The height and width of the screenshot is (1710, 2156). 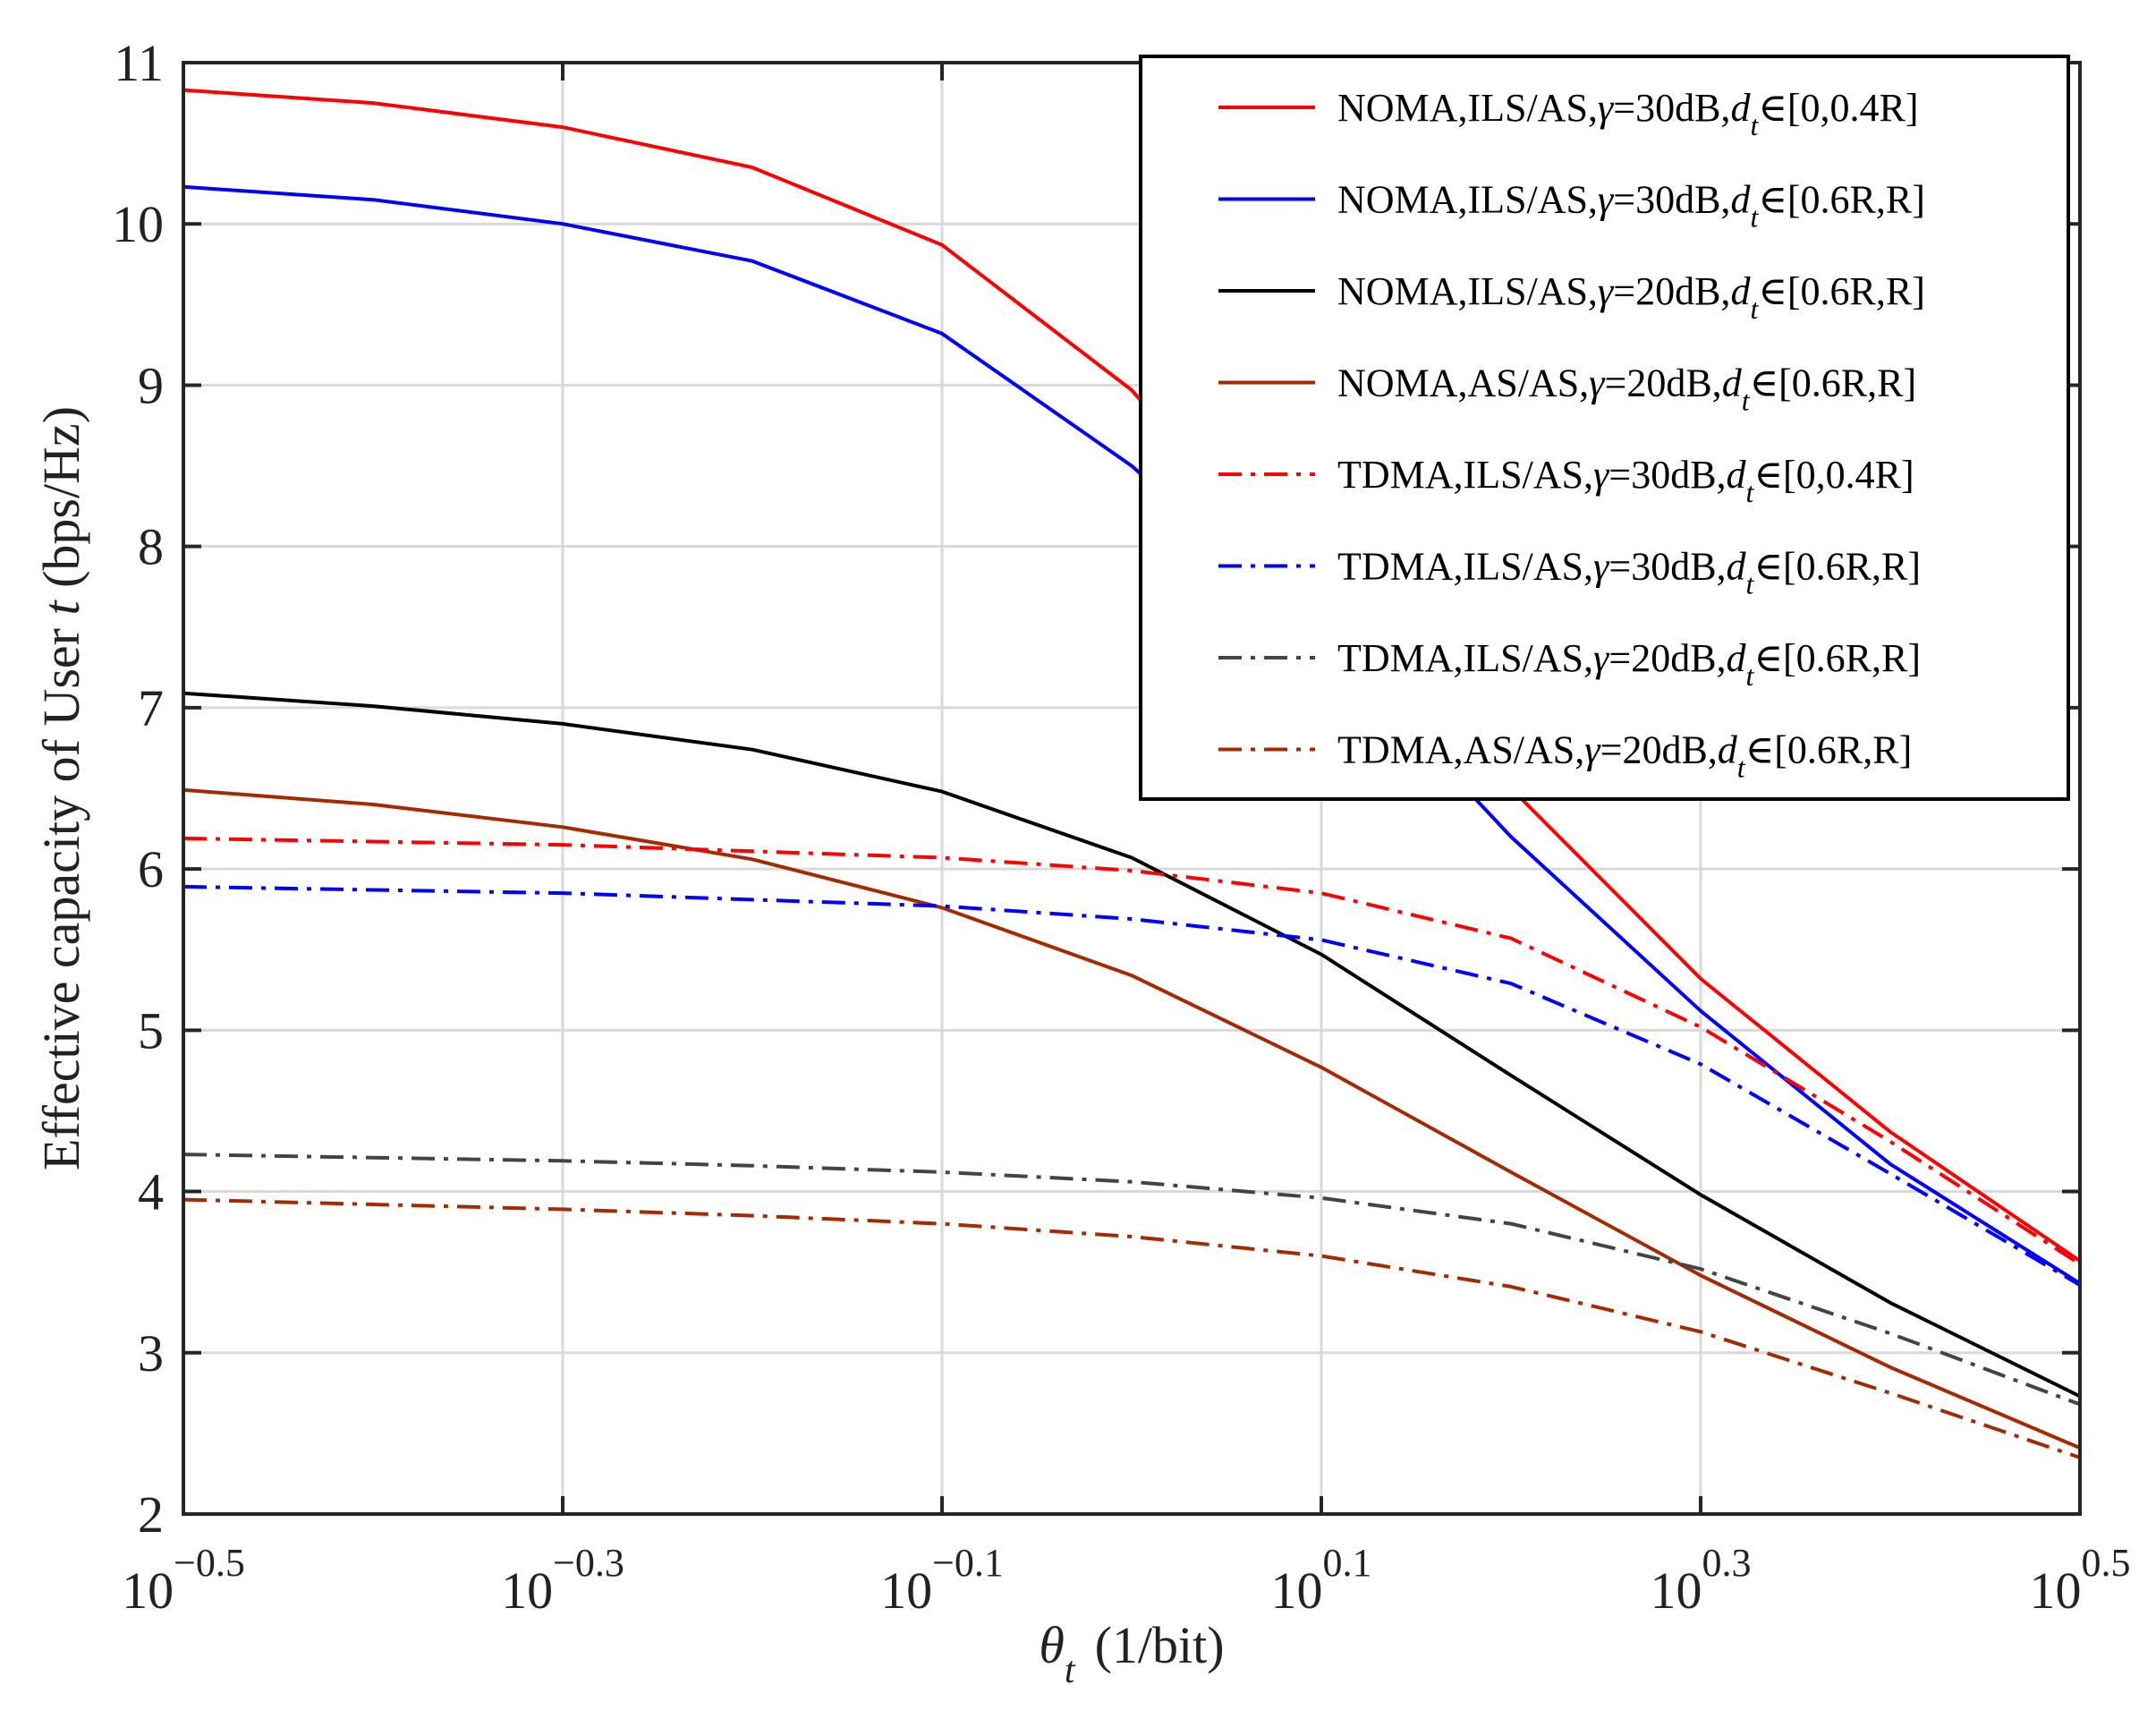 What do you see at coordinates (151, 1192) in the screenshot?
I see `y-tick-label: 4` at bounding box center [151, 1192].